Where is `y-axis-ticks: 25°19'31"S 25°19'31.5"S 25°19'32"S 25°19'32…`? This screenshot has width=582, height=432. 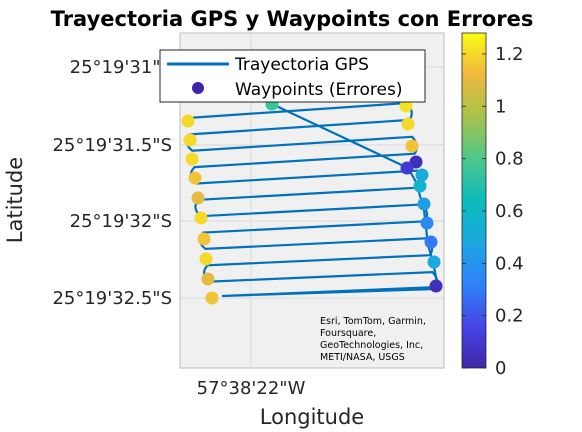 y-axis-ticks: 25°19'31"S 25°19'31.5"S 25°19'32"S 25°19'32… is located at coordinates (112, 183).